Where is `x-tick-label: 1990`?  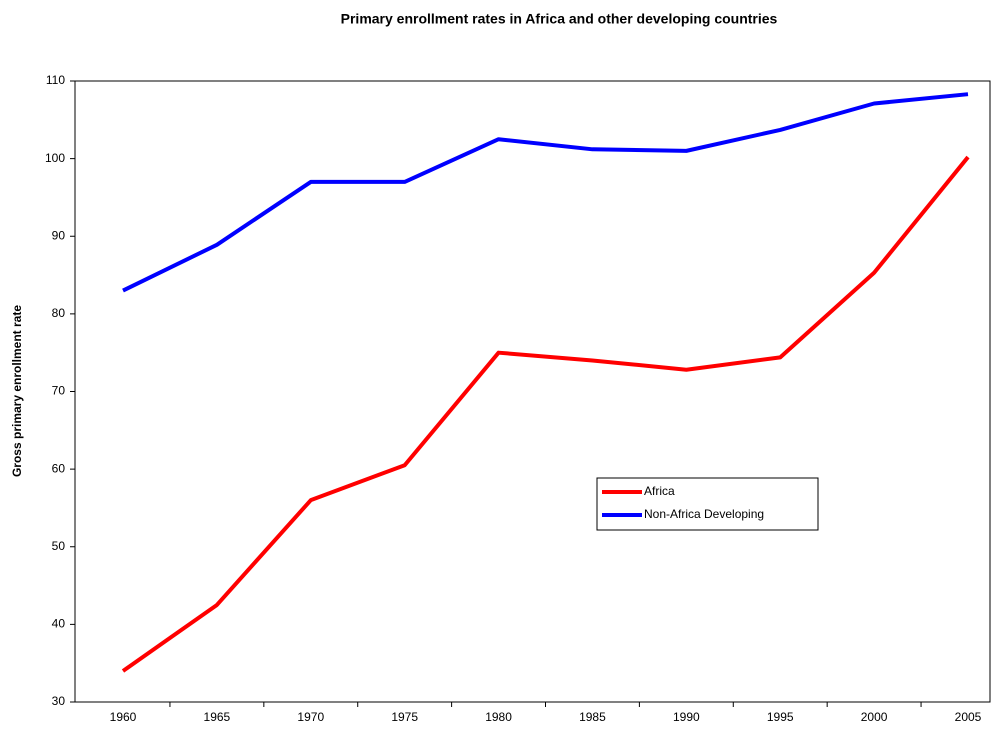
x-tick-label: 1990 is located at coordinates (686, 717).